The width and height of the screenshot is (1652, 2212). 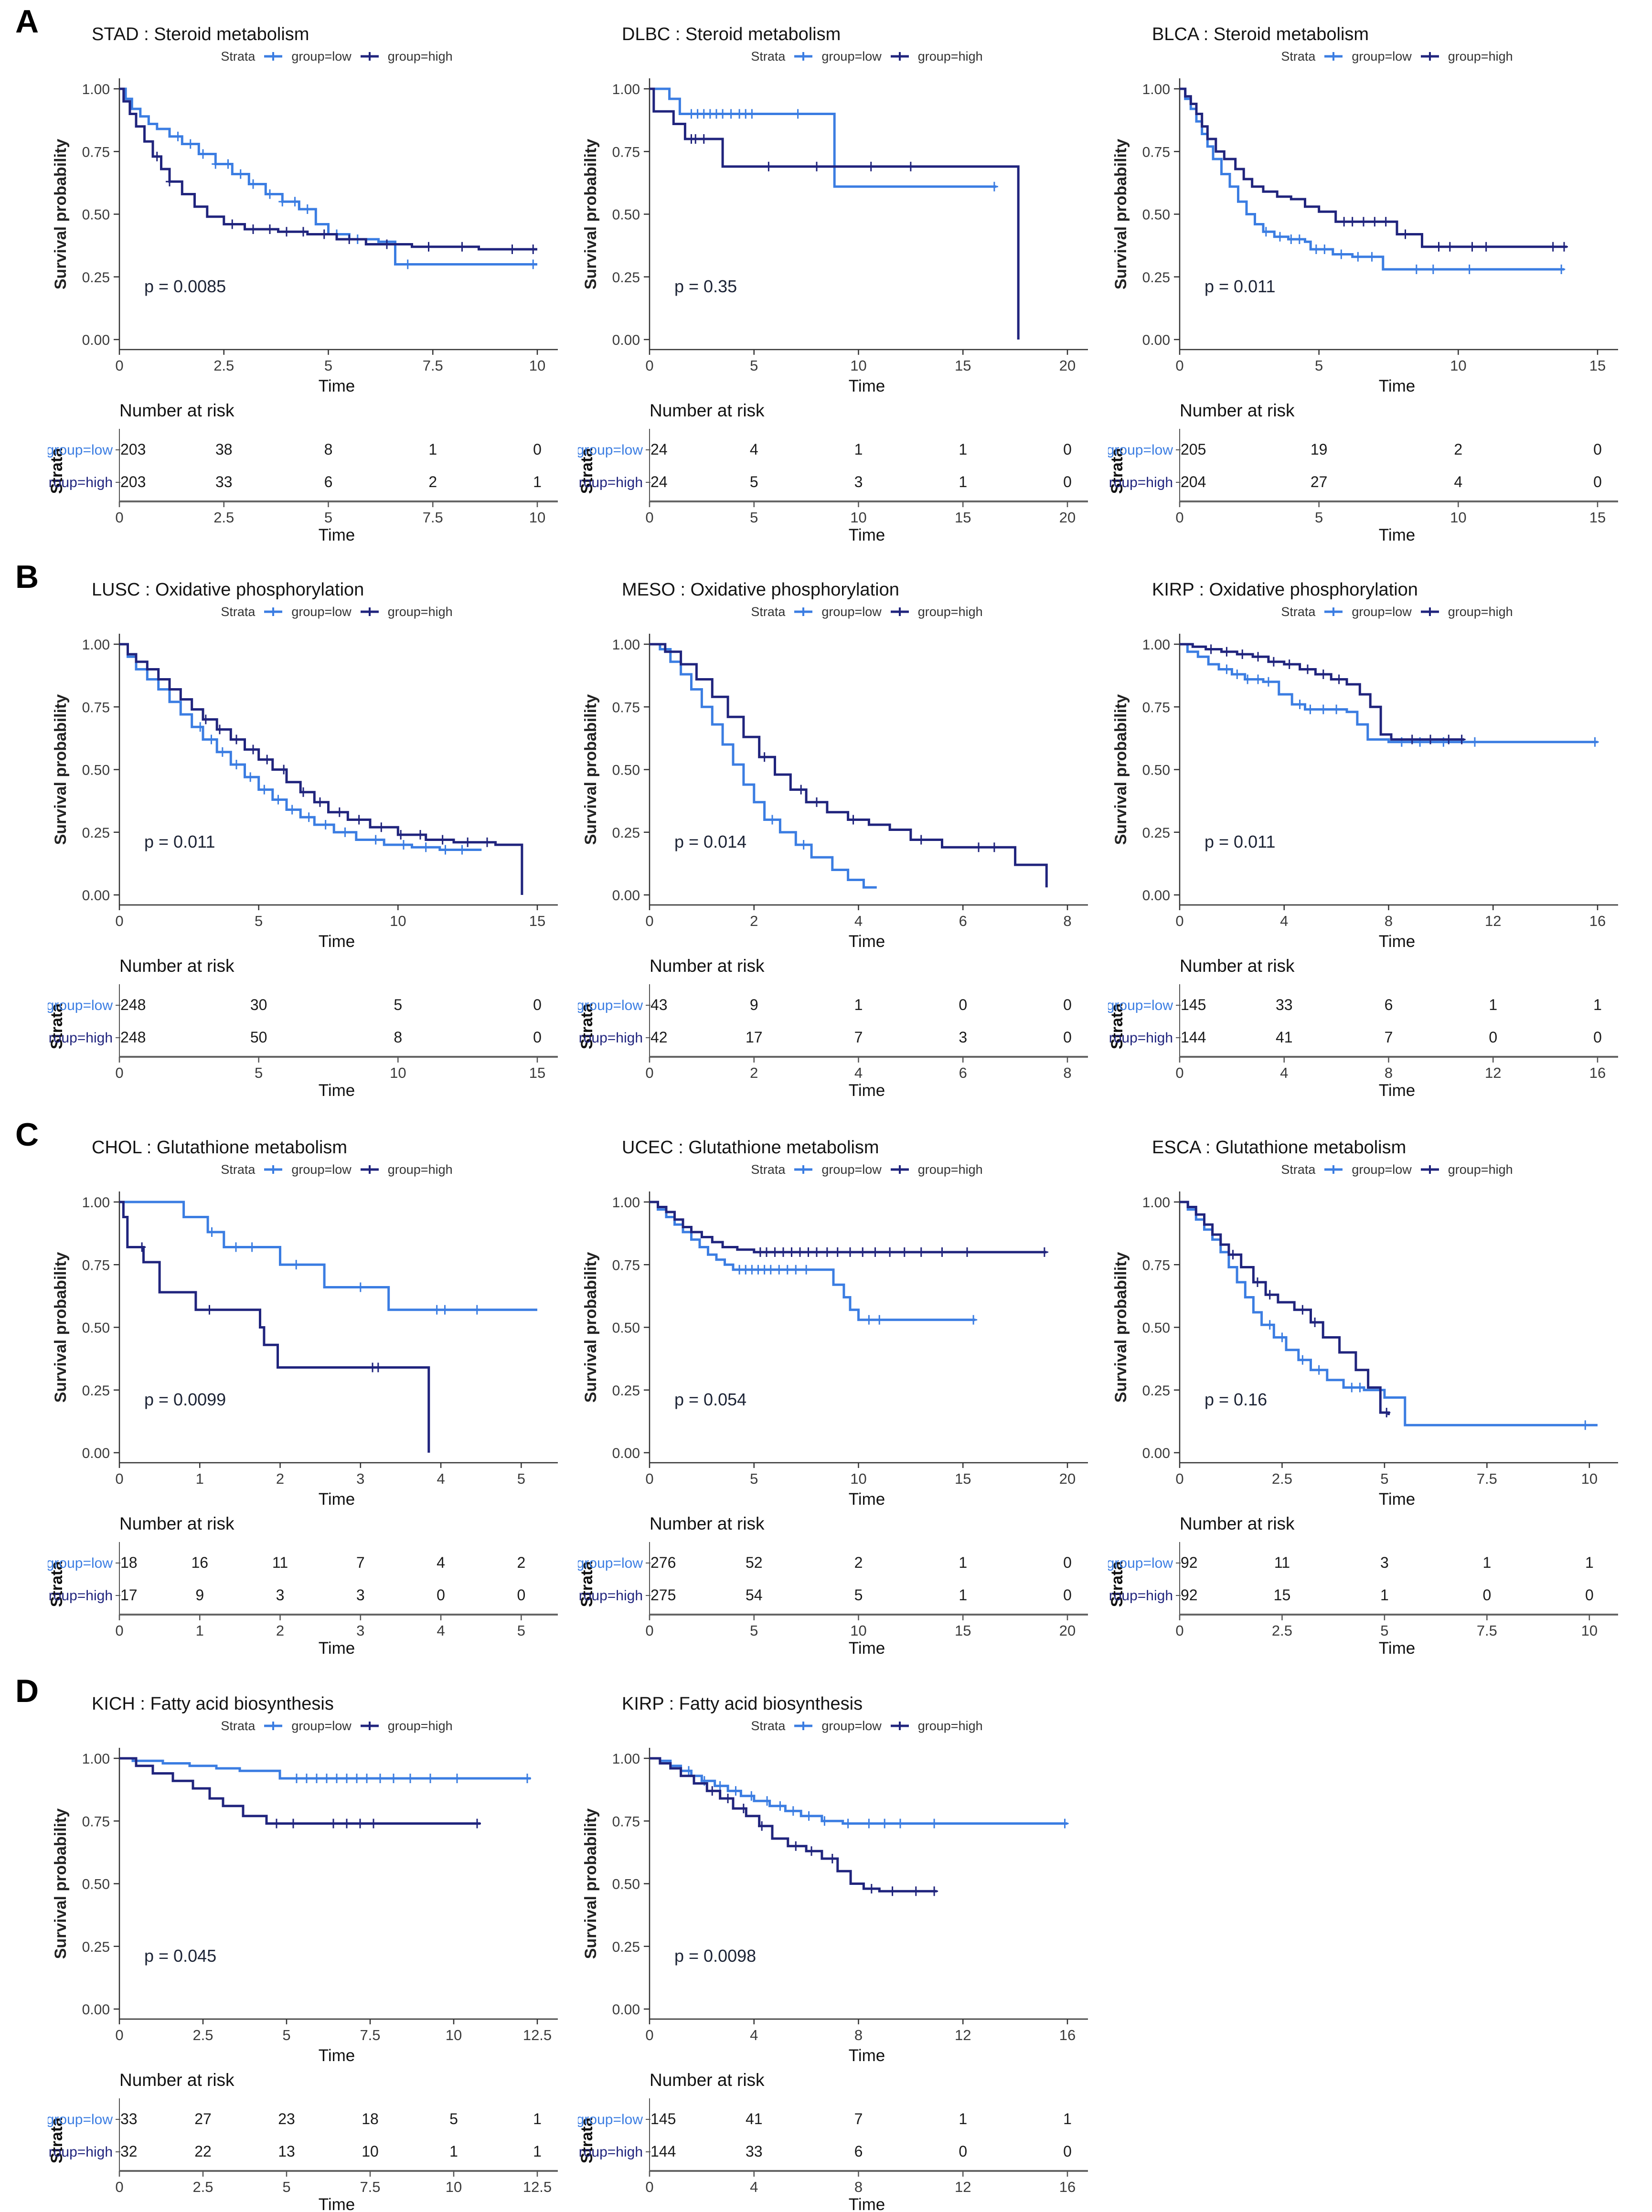 I want to click on risk-count-low: 23, so click(x=286, y=2118).